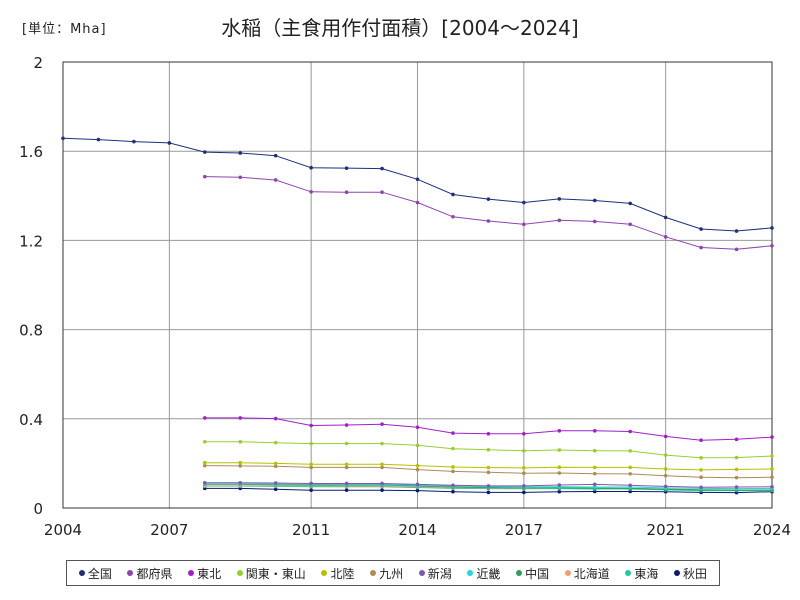 Image resolution: width=800 pixels, height=600 pixels. What do you see at coordinates (95, 573) in the screenshot?
I see `legend-item: 全国` at bounding box center [95, 573].